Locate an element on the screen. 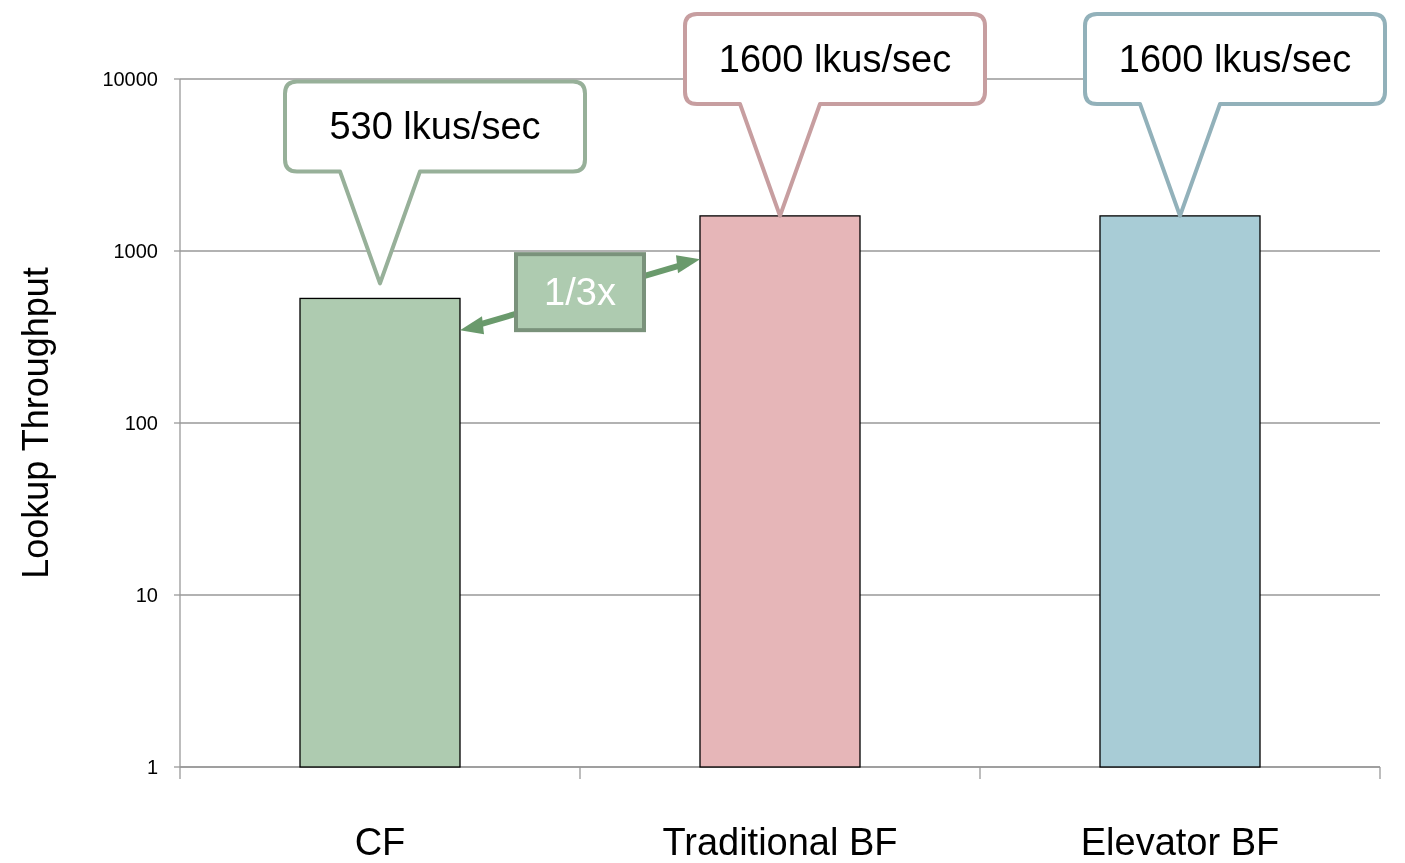 The height and width of the screenshot is (863, 1405). x-tick-label: Elevator BF is located at coordinates (1180, 842).